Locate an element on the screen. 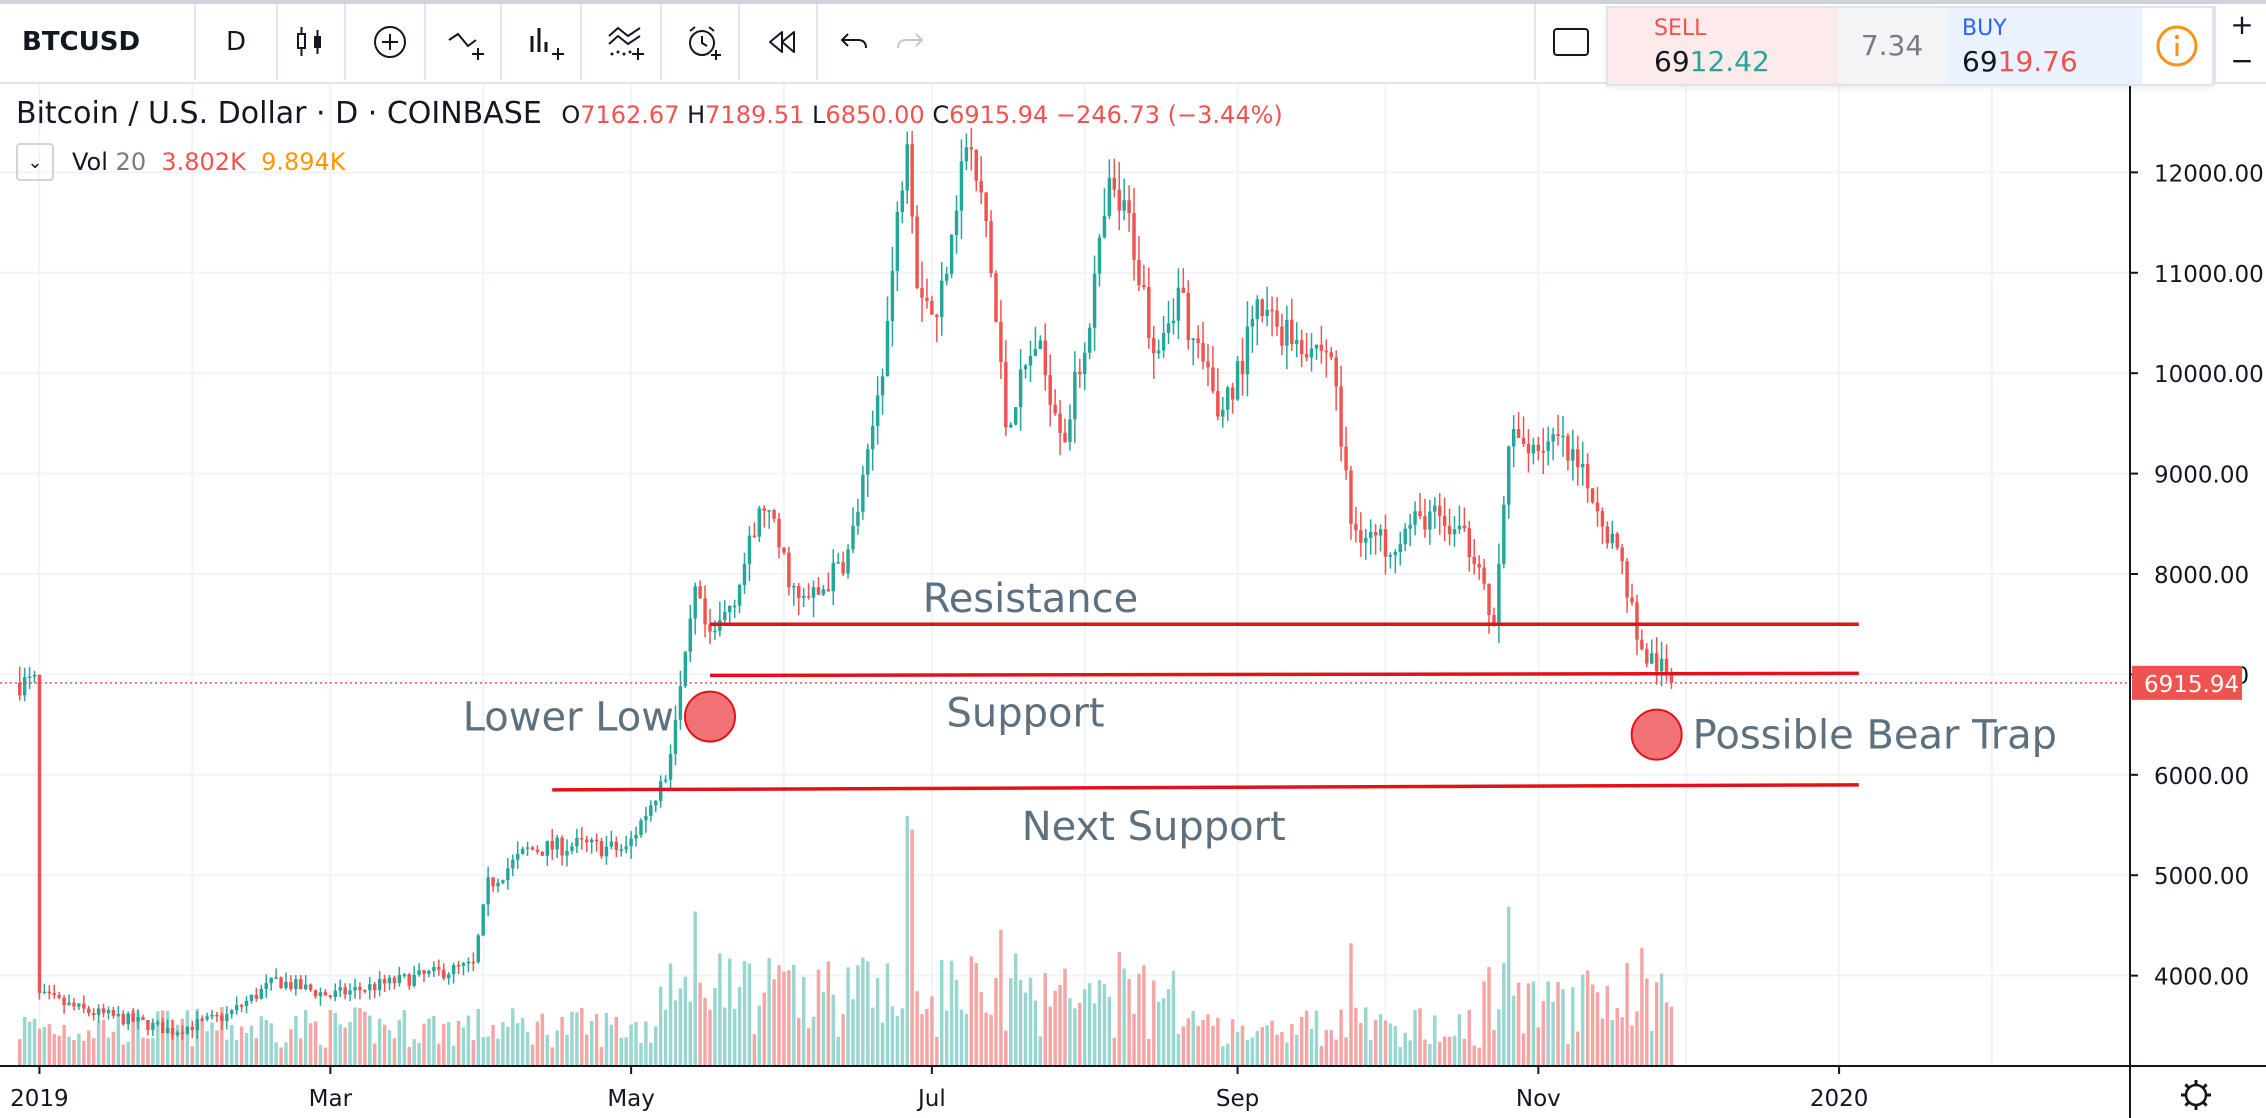 This screenshot has height=1118, width=2266. info-icon is located at coordinates (2177, 46).